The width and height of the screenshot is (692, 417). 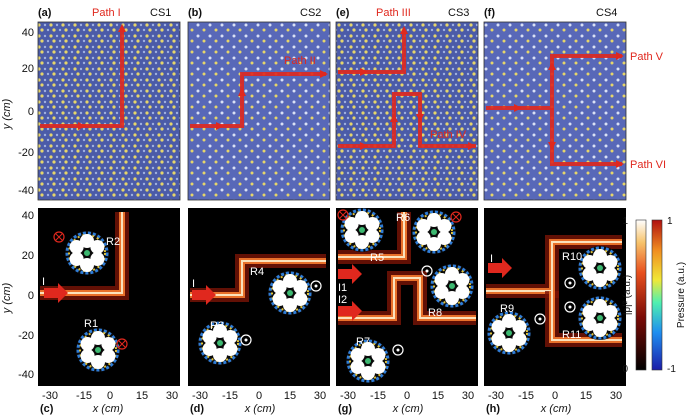 I want to click on panel-label: (c), so click(x=47, y=409).